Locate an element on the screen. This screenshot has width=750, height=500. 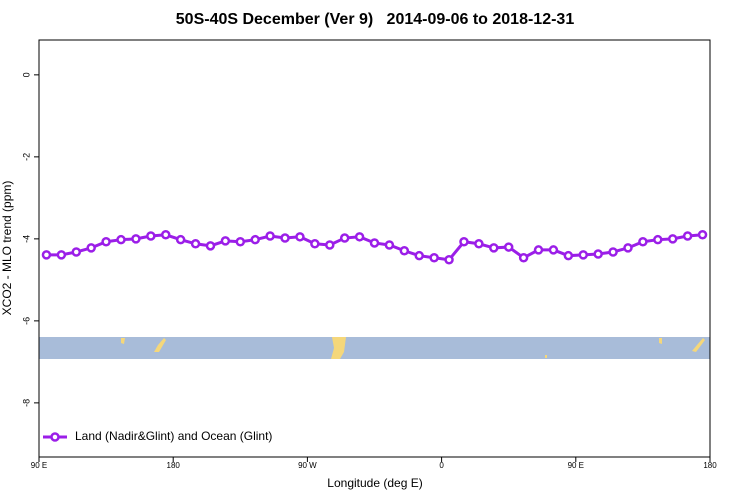
legend-marker is located at coordinates (55, 437).